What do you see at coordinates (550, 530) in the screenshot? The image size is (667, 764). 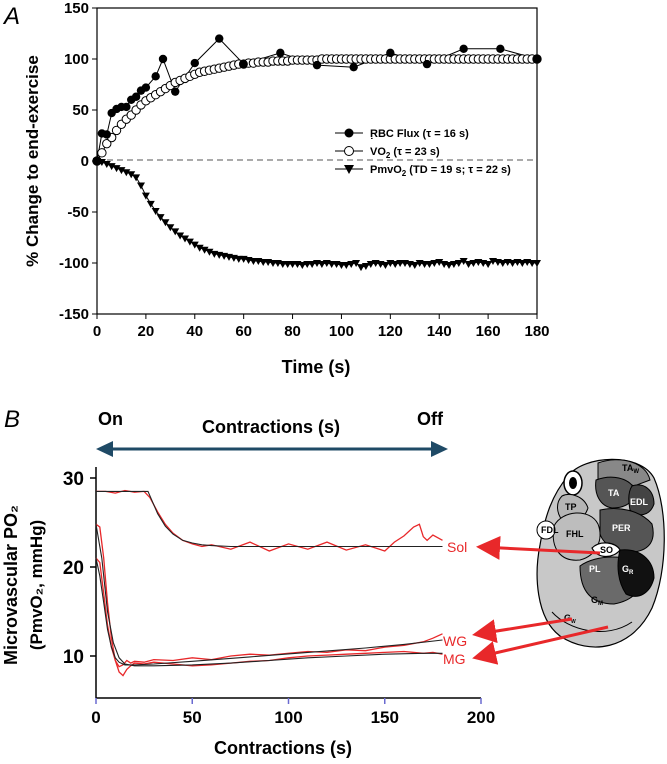 I see `label-fdl: FDL` at bounding box center [550, 530].